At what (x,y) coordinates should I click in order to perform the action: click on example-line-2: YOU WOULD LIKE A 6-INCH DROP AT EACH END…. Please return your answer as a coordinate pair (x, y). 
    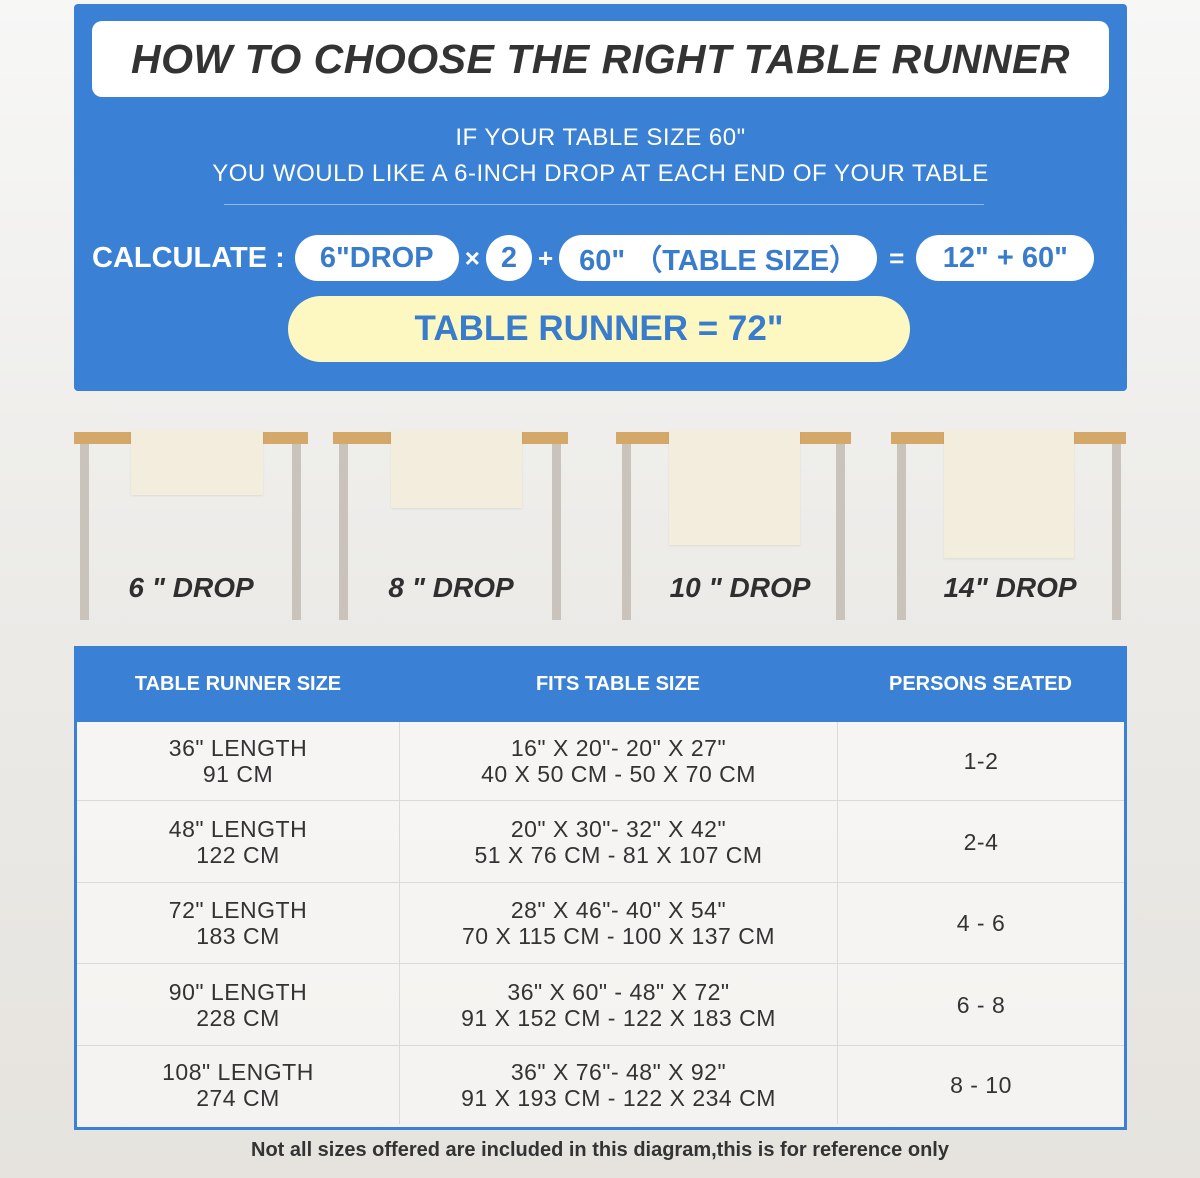
    Looking at the image, I should click on (600, 173).